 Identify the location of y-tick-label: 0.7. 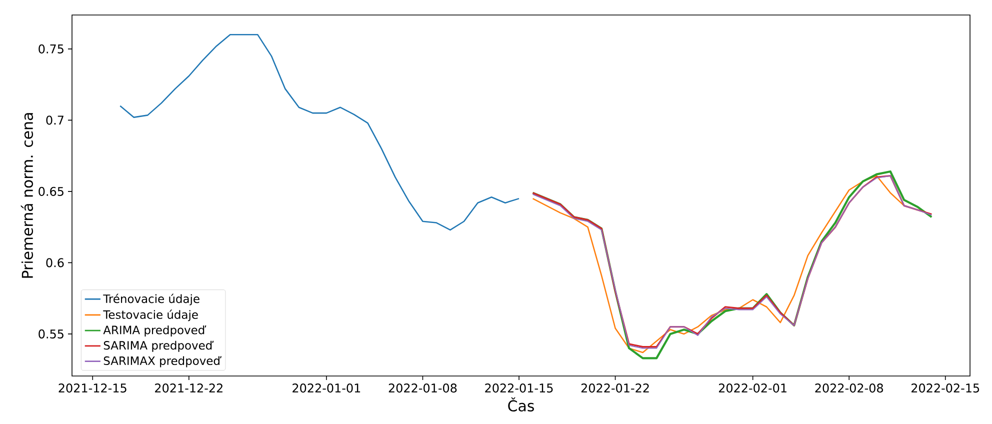
(55, 120).